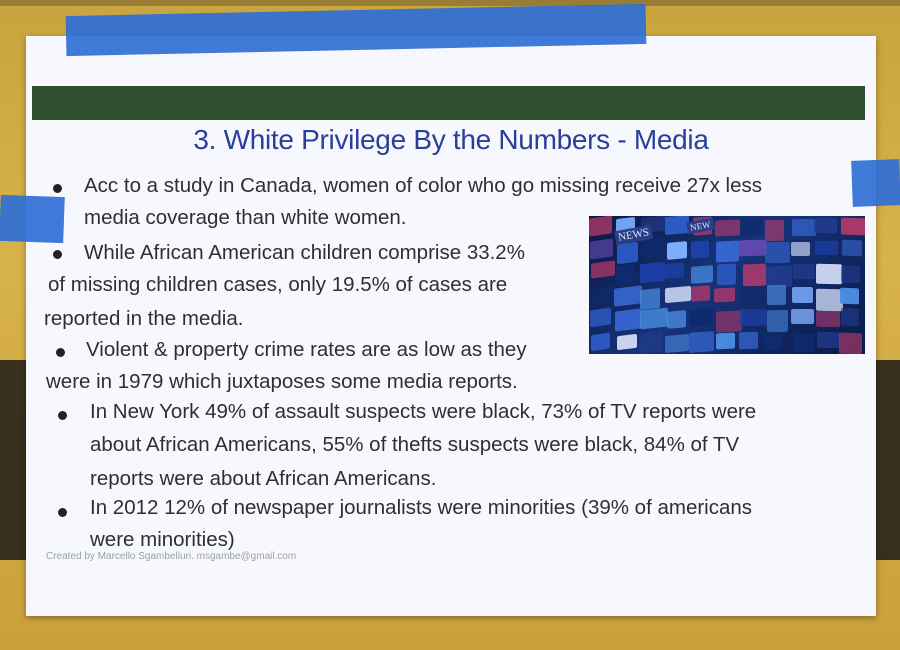 The image size is (900, 650). Describe the element at coordinates (875, 183) in the screenshot. I see `tape-right` at that location.